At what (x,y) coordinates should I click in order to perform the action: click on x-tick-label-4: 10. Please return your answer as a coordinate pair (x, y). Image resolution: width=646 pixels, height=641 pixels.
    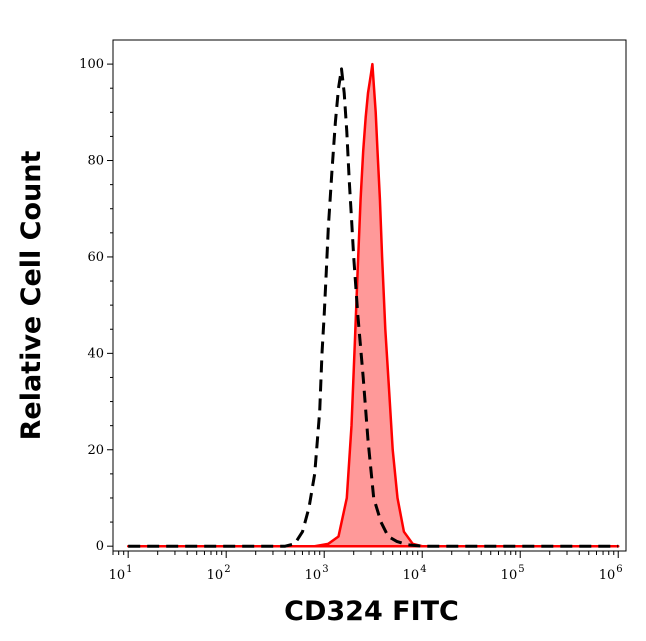
    Looking at the image, I should click on (411, 575).